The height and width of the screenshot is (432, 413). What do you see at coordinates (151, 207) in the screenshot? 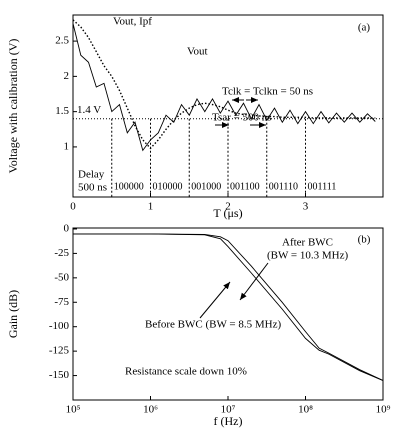
I see `x-tick-label: 1` at bounding box center [151, 207].